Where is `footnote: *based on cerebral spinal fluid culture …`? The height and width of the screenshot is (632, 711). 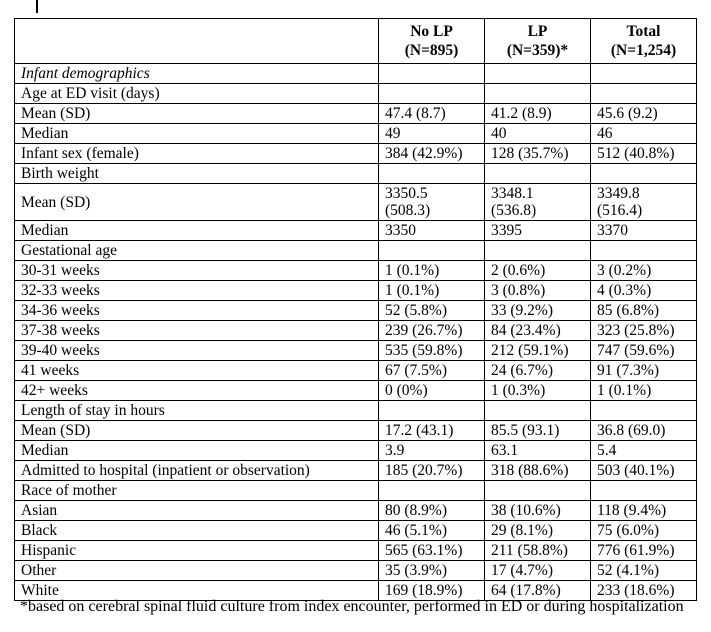 footnote: *based on cerebral spinal fluid culture … is located at coordinates (352, 606).